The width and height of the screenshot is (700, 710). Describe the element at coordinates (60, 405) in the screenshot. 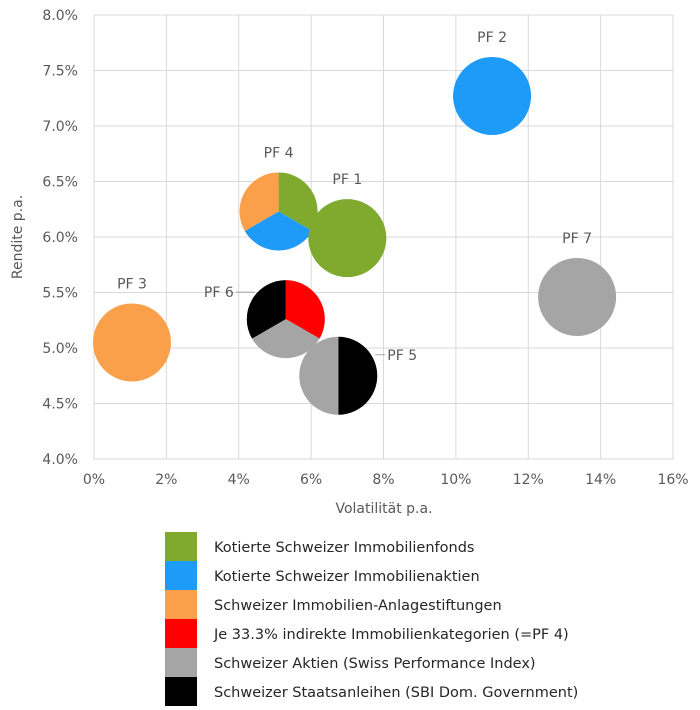

I see `y-tick-label: 4.5%` at that location.